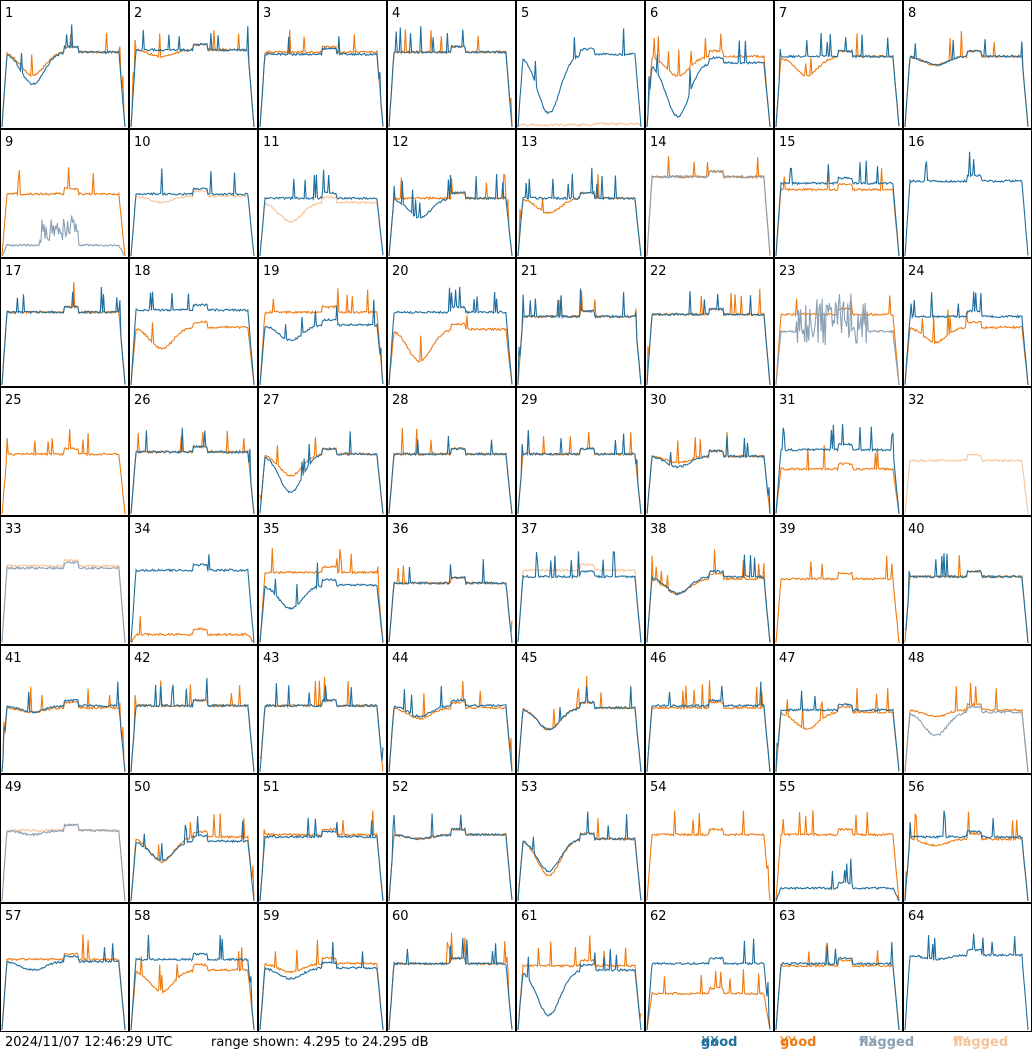 Image resolution: width=1033 pixels, height=1053 pixels. I want to click on antenna-panel: 51, so click(322, 838).